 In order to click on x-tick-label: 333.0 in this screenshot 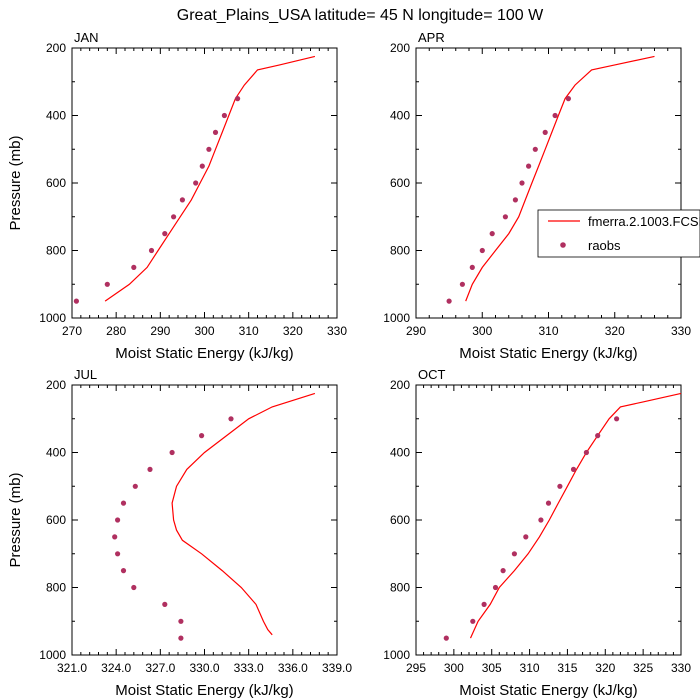, I will do `click(249, 668)`.